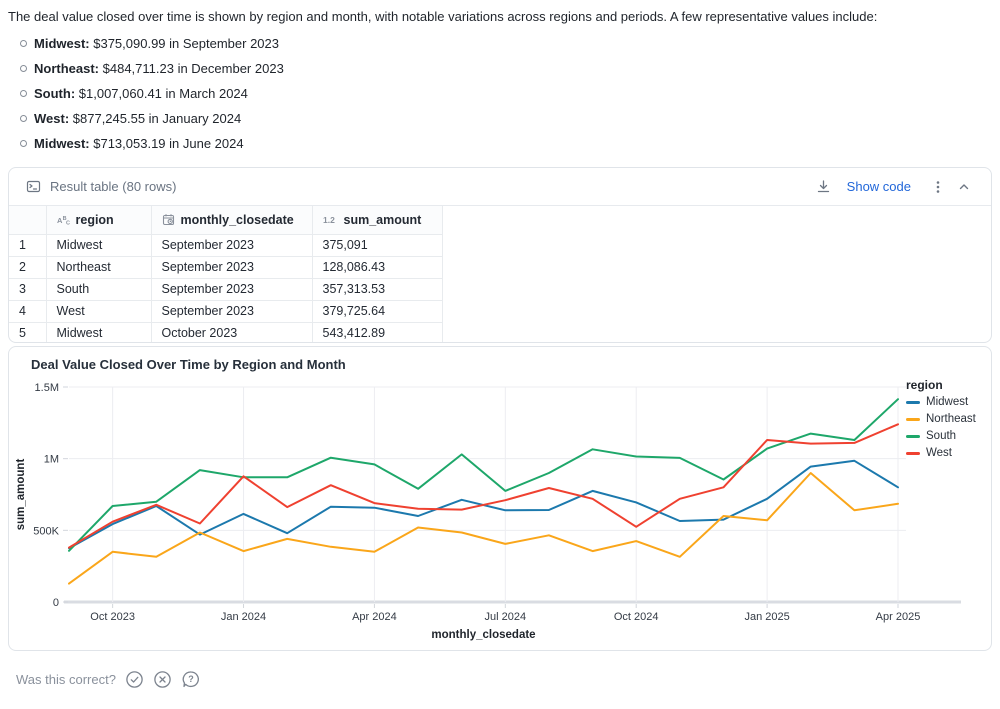 This screenshot has width=1000, height=709. What do you see at coordinates (162, 679) in the screenshot?
I see `feedback-incorrect-icon` at bounding box center [162, 679].